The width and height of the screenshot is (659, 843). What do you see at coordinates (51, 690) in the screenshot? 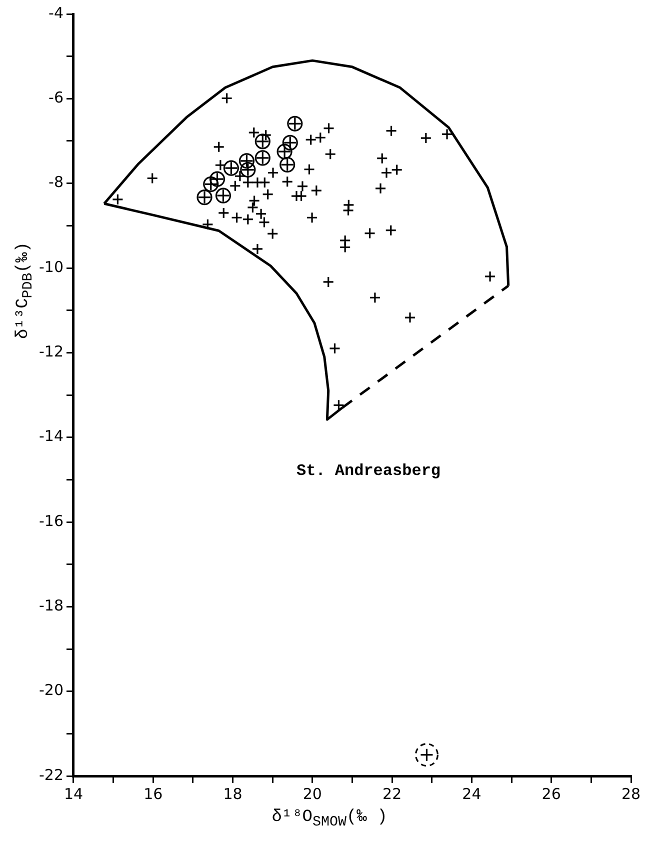
I see `y-tick-label: -20` at bounding box center [51, 690].